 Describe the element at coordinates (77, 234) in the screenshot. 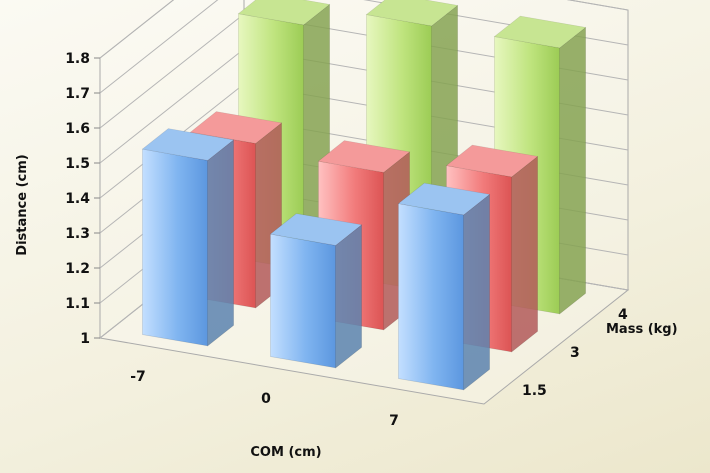

I see `y-tick-label: 1.3` at that location.